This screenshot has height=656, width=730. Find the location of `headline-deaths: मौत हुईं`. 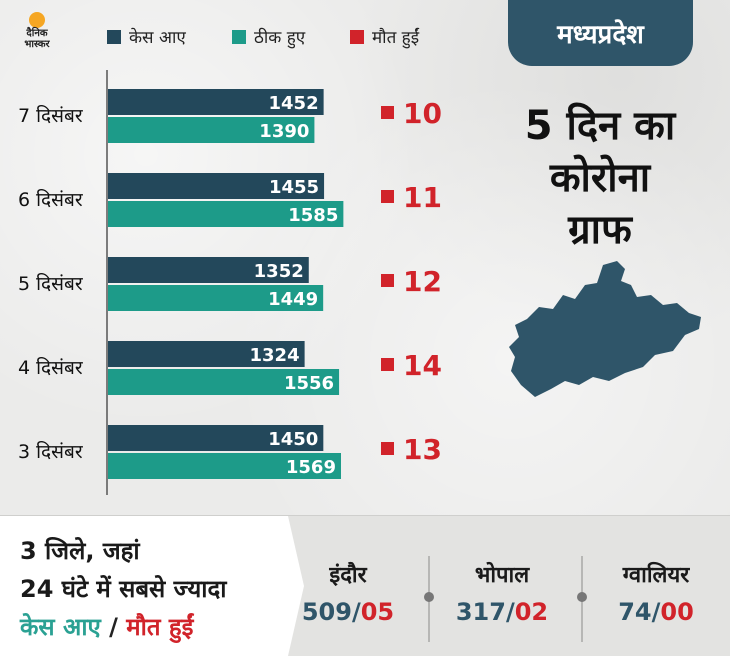

headline-deaths: मौत हुईं is located at coordinates (160, 627).